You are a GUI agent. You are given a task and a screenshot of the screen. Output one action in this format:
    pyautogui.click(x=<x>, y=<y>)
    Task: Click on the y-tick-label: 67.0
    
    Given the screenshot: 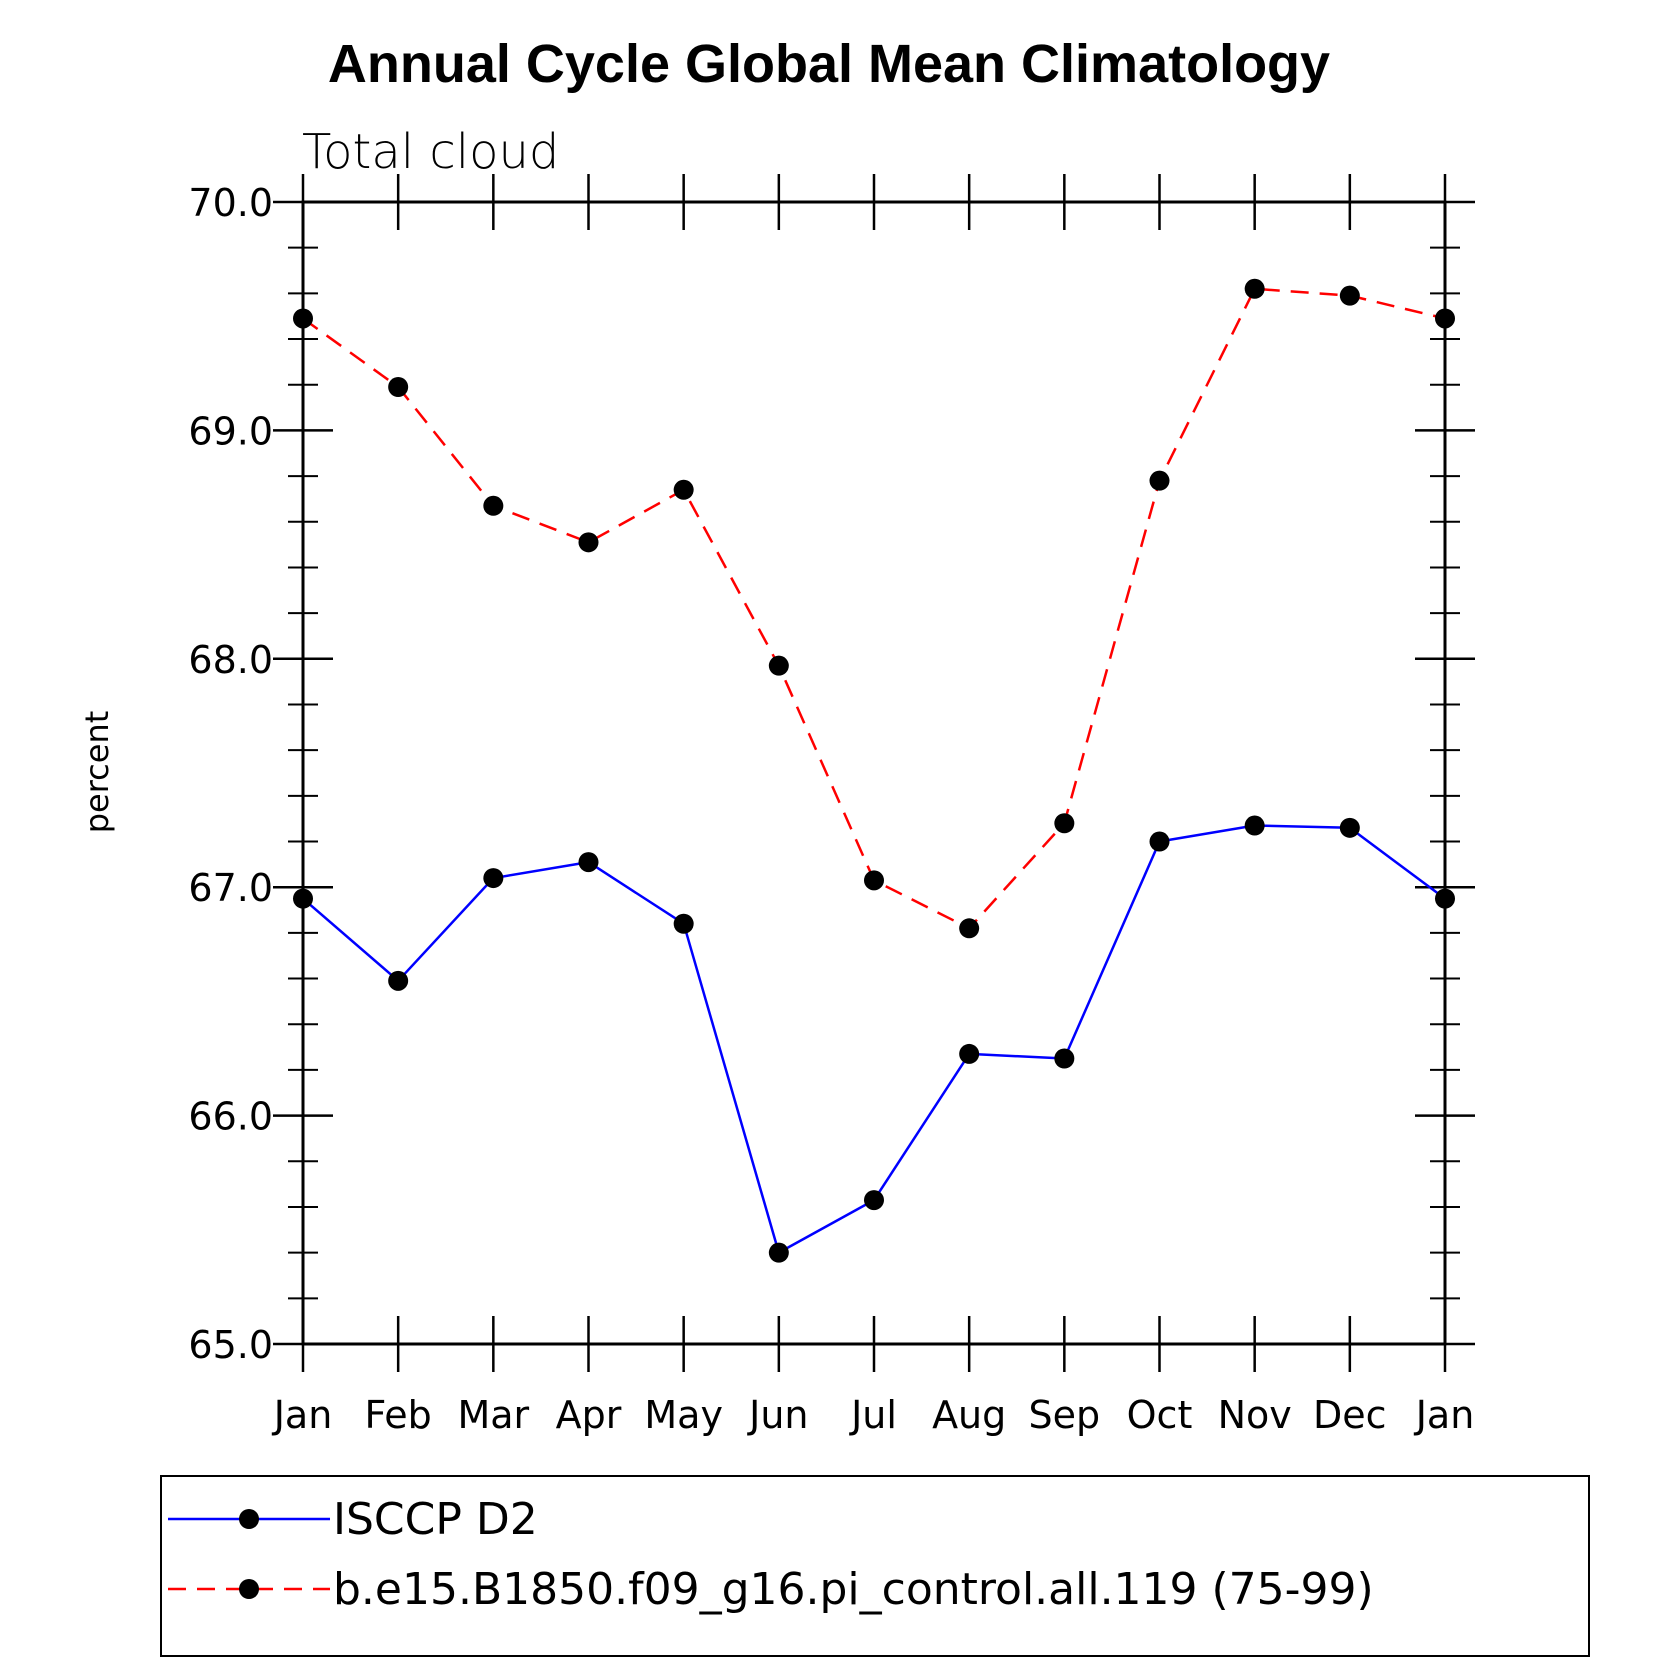 What is the action you would take?
    pyautogui.click(x=230, y=888)
    